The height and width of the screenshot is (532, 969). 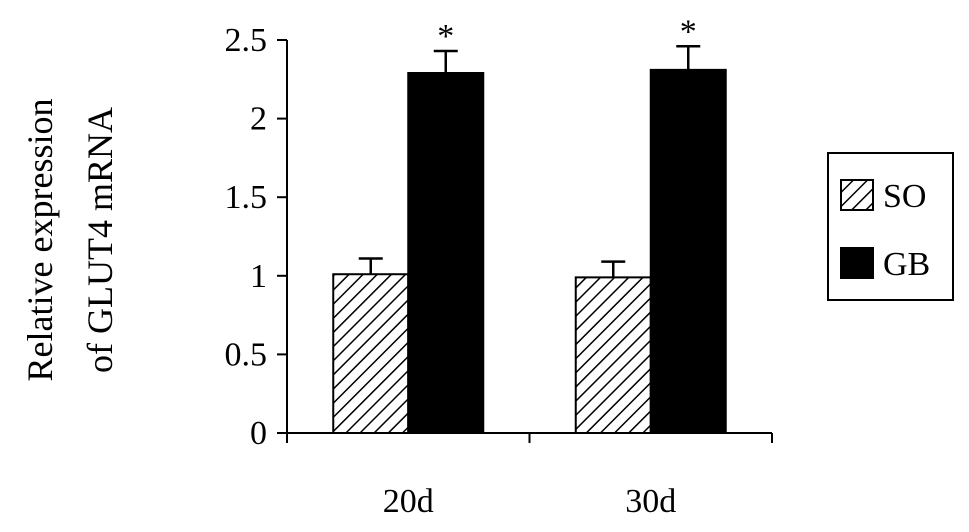 What do you see at coordinates (258, 119) in the screenshot?
I see `y-tick-label: 2` at bounding box center [258, 119].